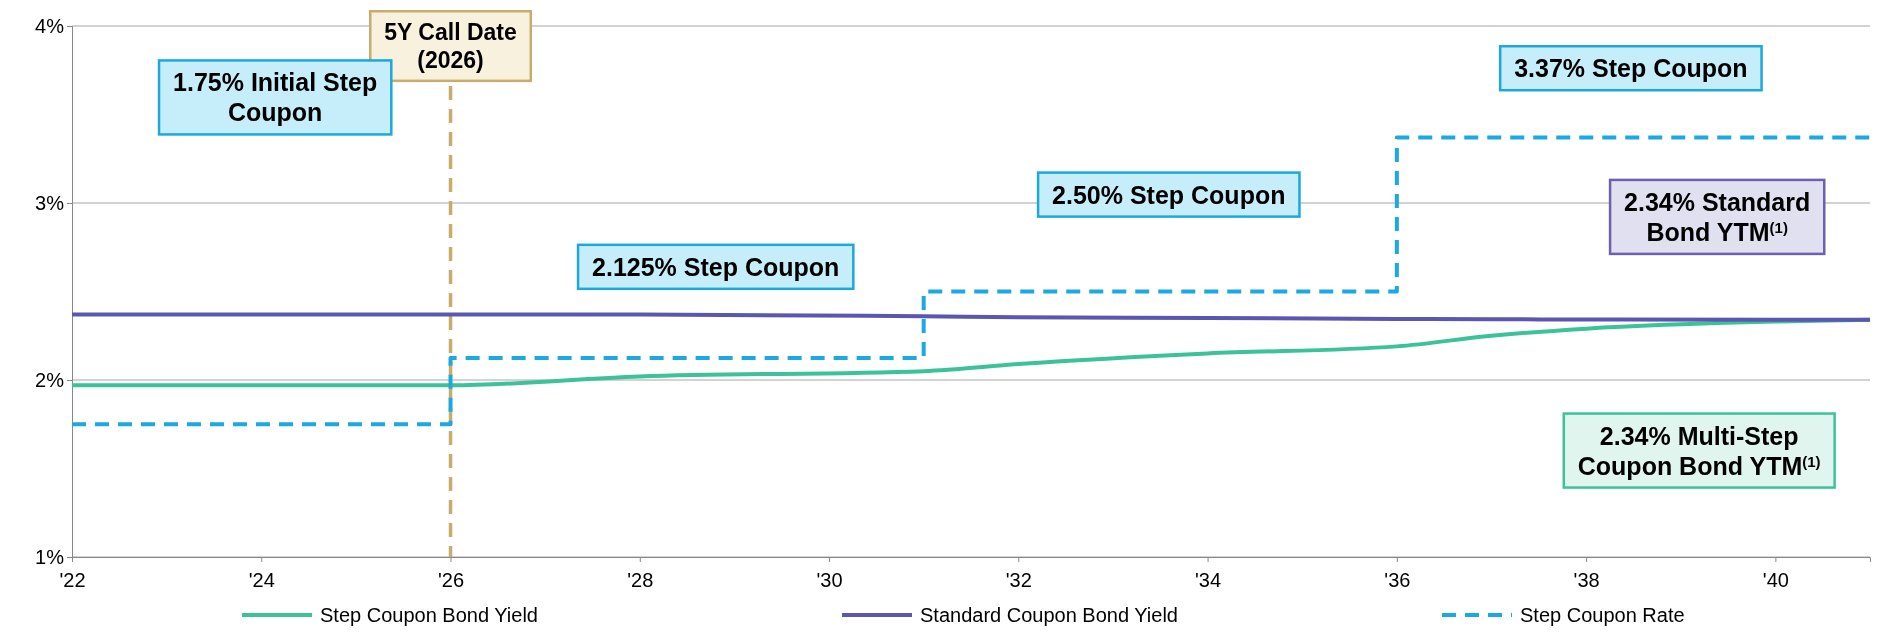  I want to click on x-tick-label: '34, so click(1208, 580).